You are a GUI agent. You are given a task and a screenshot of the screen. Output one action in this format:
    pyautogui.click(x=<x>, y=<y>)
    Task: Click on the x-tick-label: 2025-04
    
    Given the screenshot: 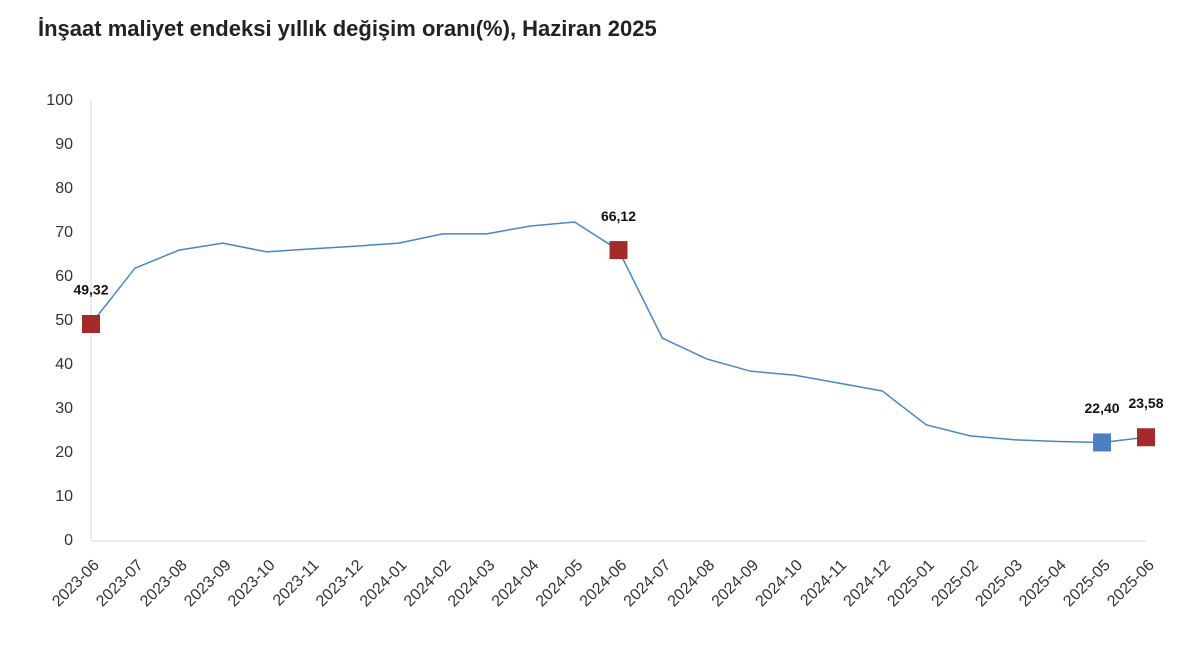 What is the action you would take?
    pyautogui.click(x=1043, y=584)
    